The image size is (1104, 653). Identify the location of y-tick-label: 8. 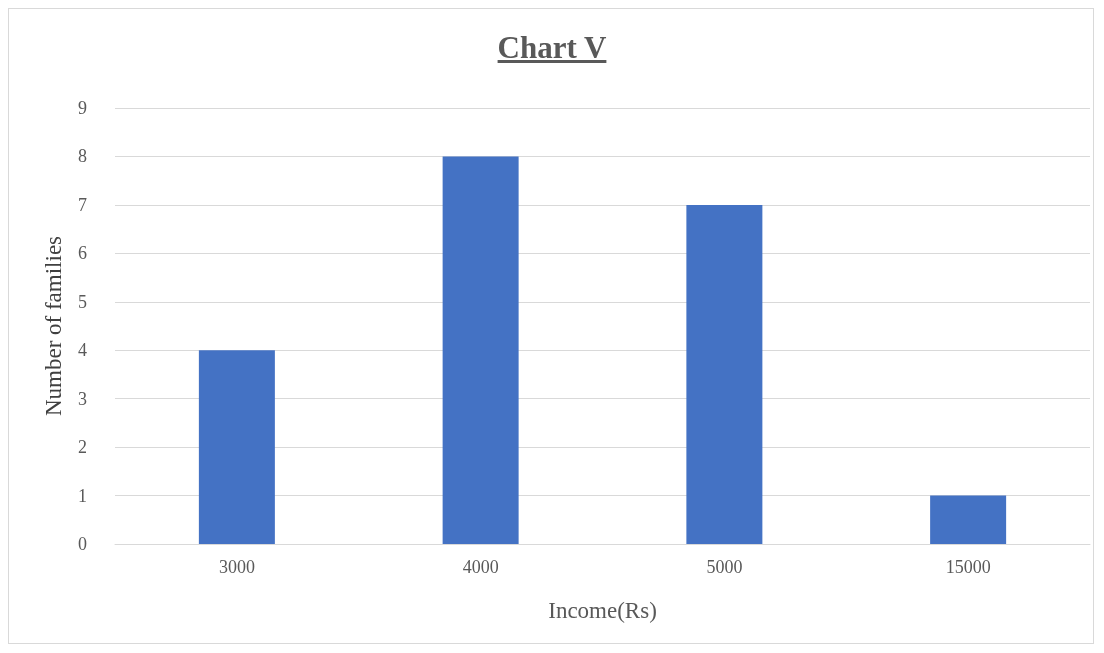
(82, 156).